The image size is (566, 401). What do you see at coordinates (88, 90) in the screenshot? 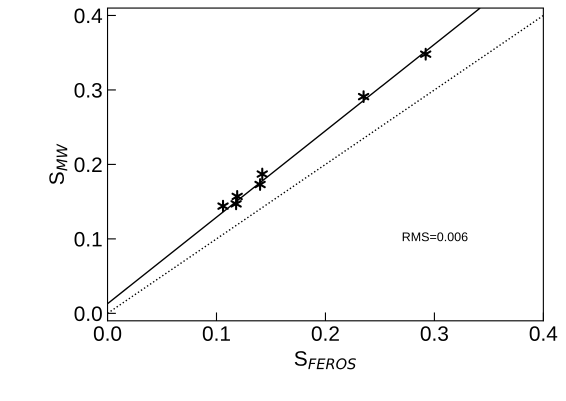
I see `y-tick-label: 0.3` at bounding box center [88, 90].